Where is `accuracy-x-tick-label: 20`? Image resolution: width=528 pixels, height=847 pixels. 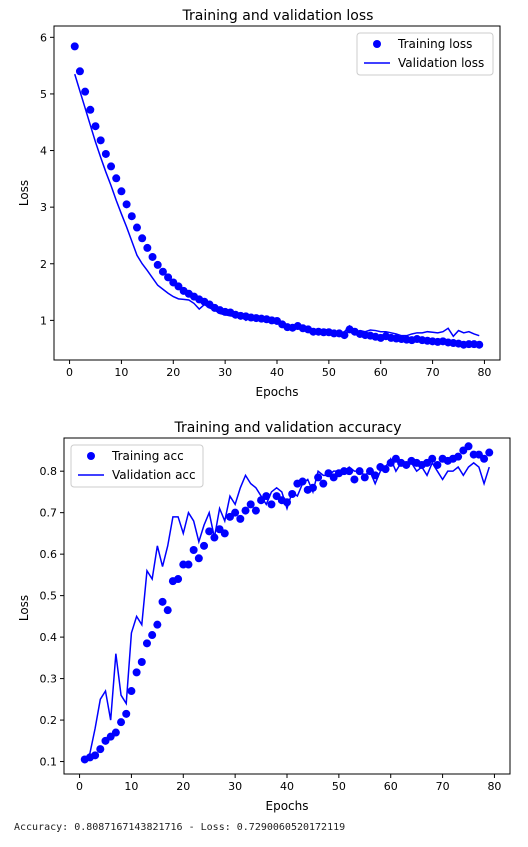
accuracy-x-tick-label: 20 is located at coordinates (183, 786).